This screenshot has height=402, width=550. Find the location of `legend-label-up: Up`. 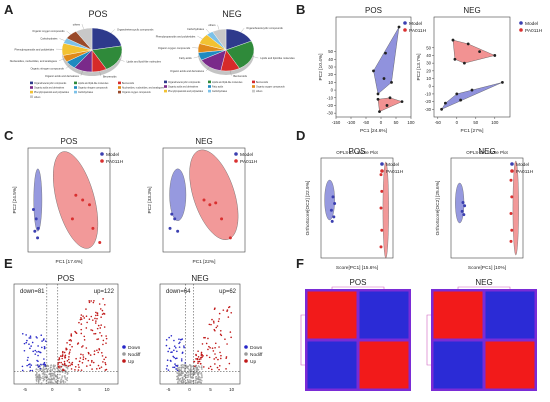

legend-label-up: Up is located at coordinates (253, 362).